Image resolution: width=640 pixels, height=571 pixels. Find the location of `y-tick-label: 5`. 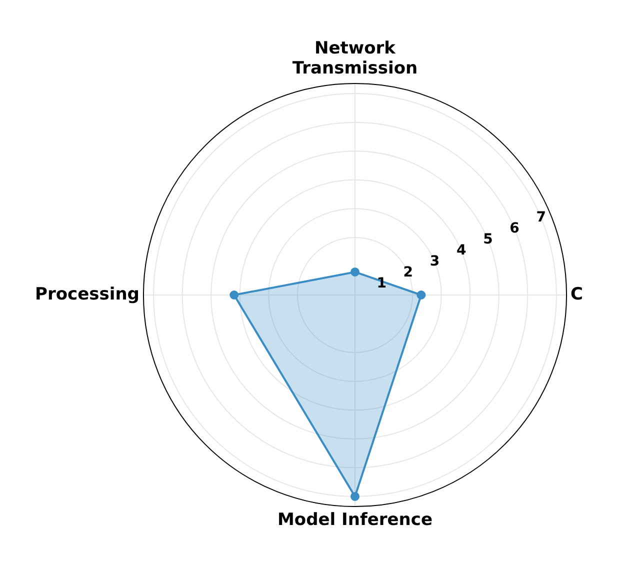

y-tick-label: 5 is located at coordinates (488, 240).